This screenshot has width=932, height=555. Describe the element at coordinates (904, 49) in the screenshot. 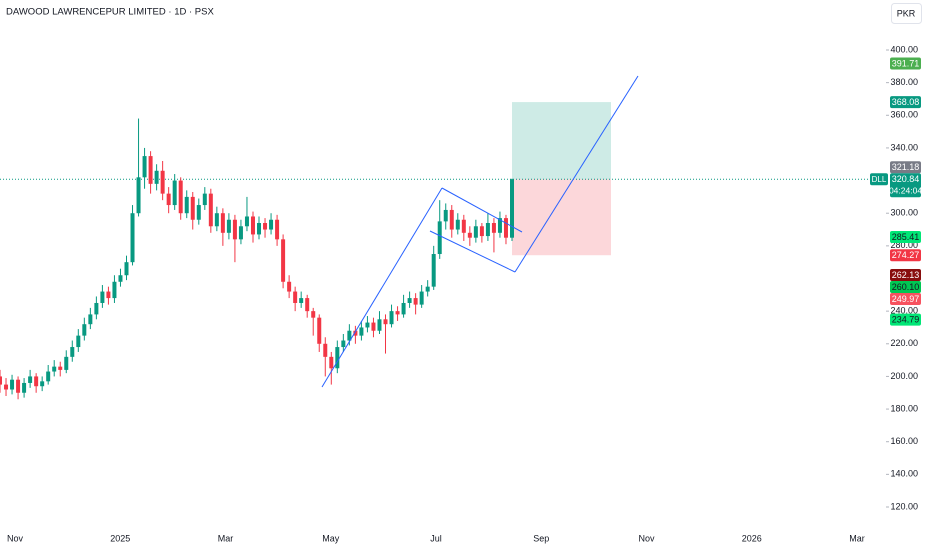

I see `y-tick-label: 400.00` at that location.